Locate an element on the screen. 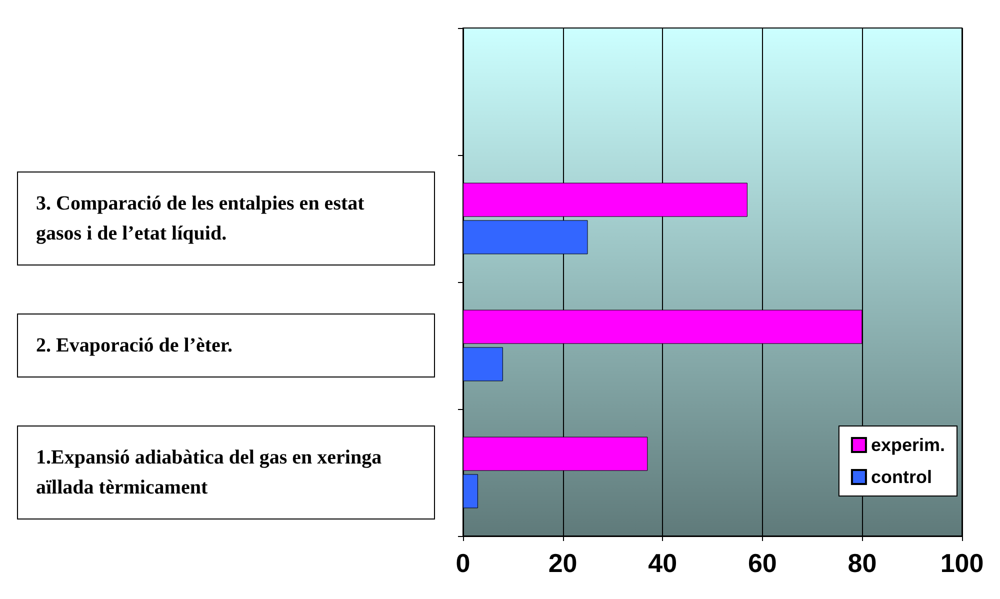  x-tick-label: 100 is located at coordinates (962, 563).